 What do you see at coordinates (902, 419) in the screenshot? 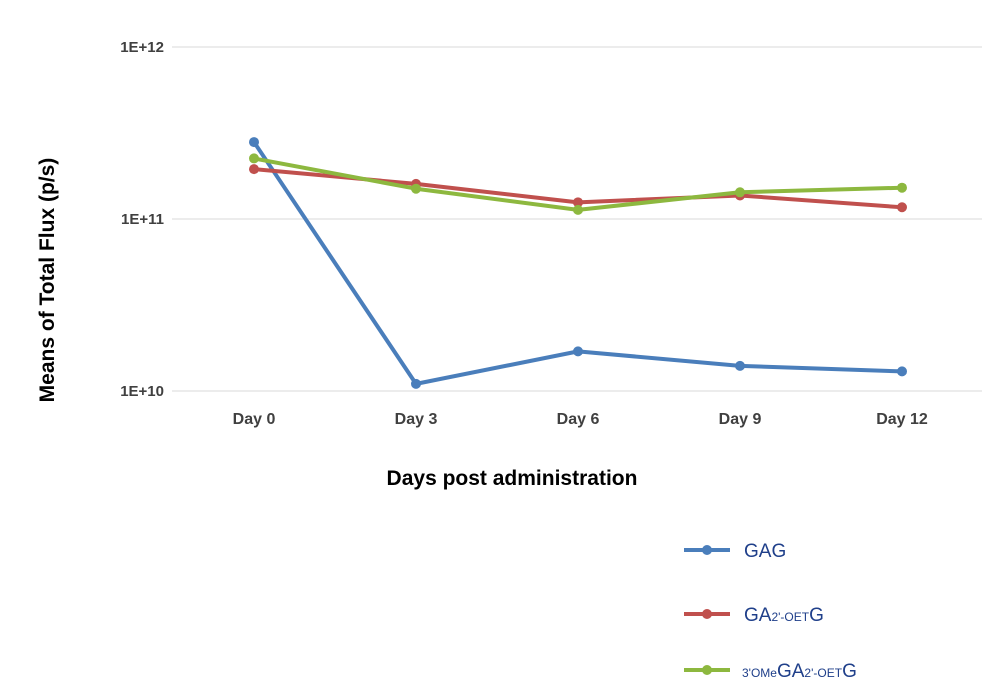
I see `x-tick-label: Day 12` at bounding box center [902, 419].